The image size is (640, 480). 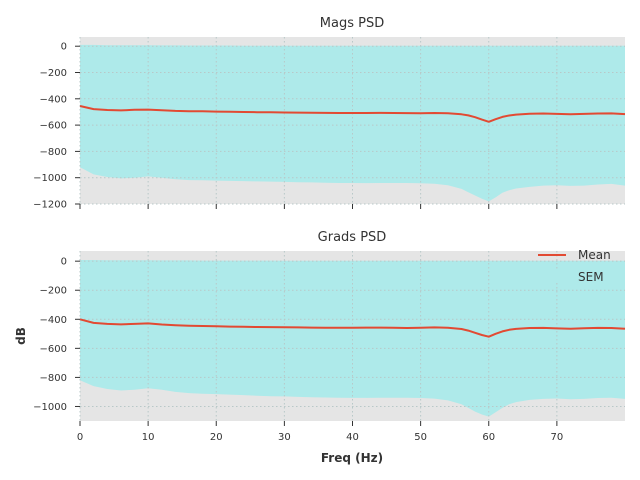 I want to click on x-tick-label: 20, so click(x=216, y=437).